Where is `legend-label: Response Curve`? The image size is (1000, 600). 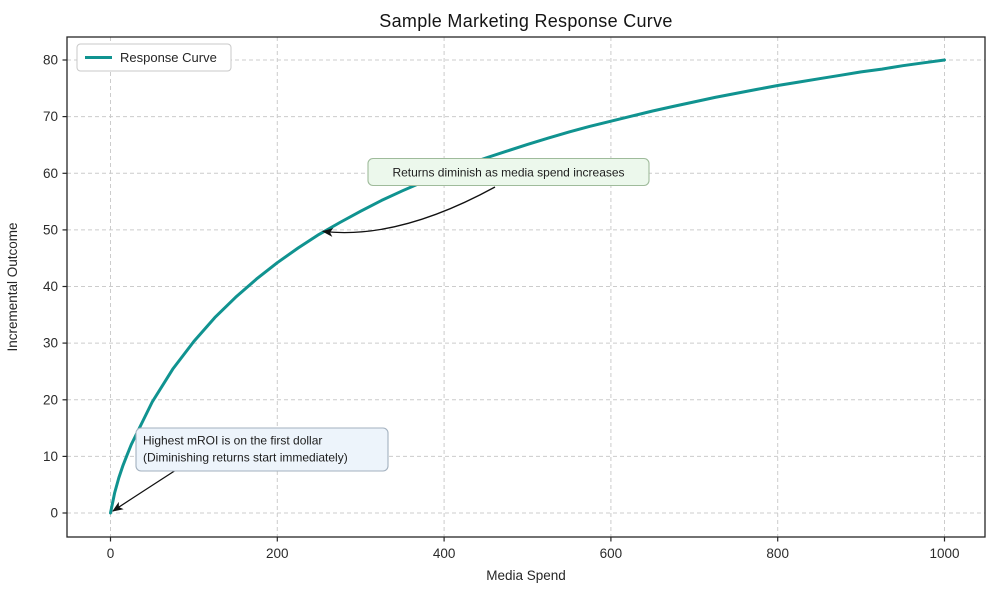
legend-label: Response Curve is located at coordinates (168, 57).